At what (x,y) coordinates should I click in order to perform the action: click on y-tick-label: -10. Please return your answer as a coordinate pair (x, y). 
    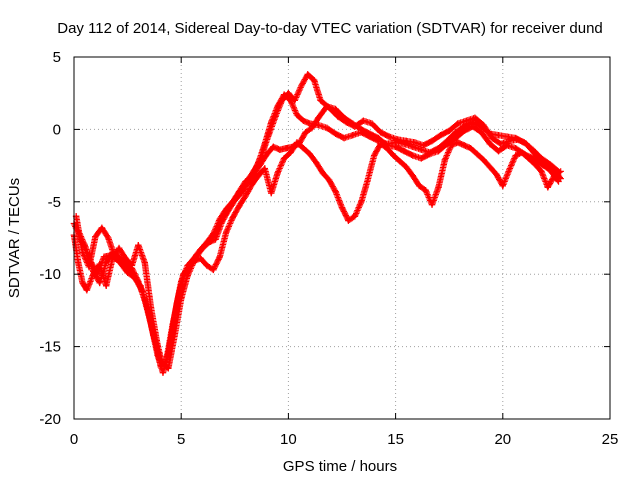
    Looking at the image, I should click on (50, 274).